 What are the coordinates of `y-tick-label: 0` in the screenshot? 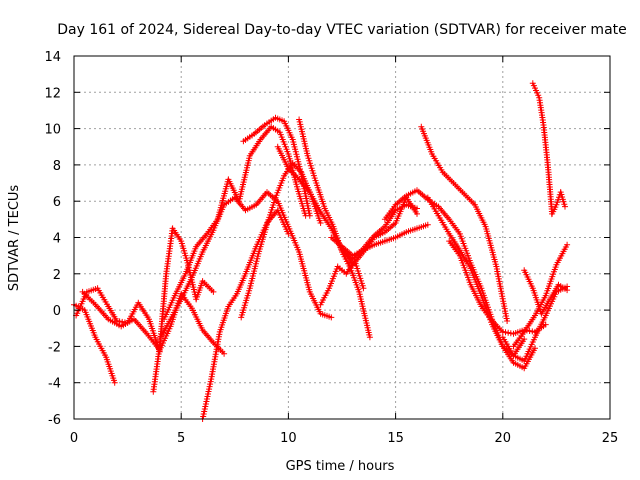 It's located at (57, 311).